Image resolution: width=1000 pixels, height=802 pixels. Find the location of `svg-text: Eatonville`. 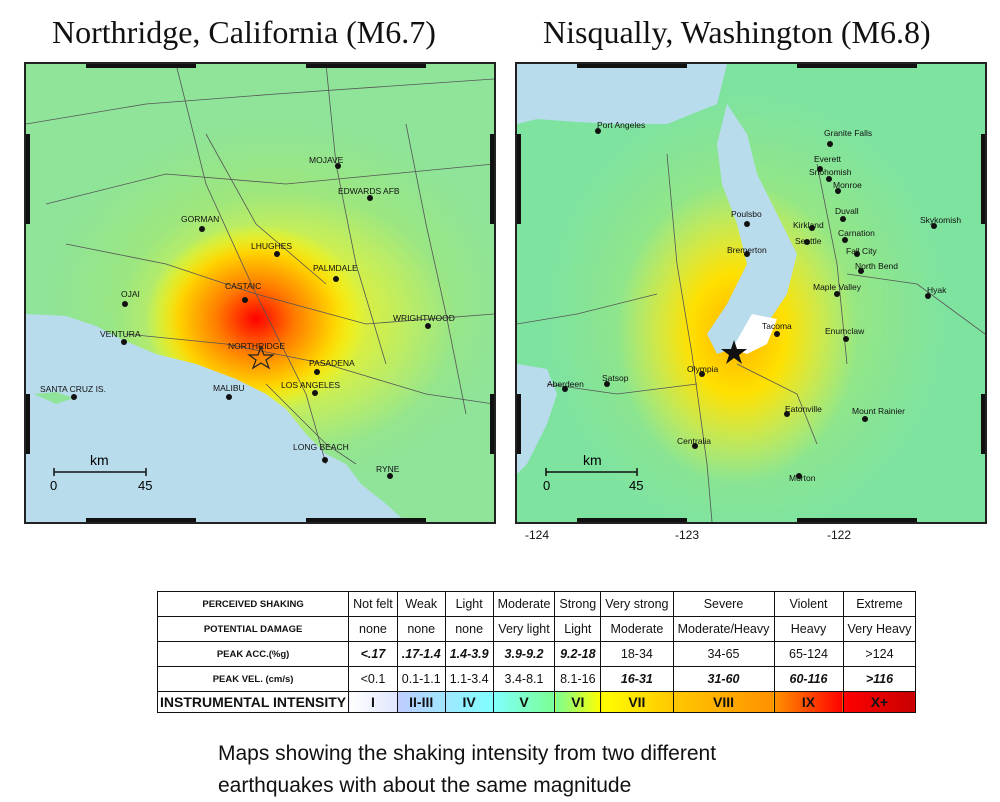

svg-text: Eatonville is located at coordinates (803, 409).